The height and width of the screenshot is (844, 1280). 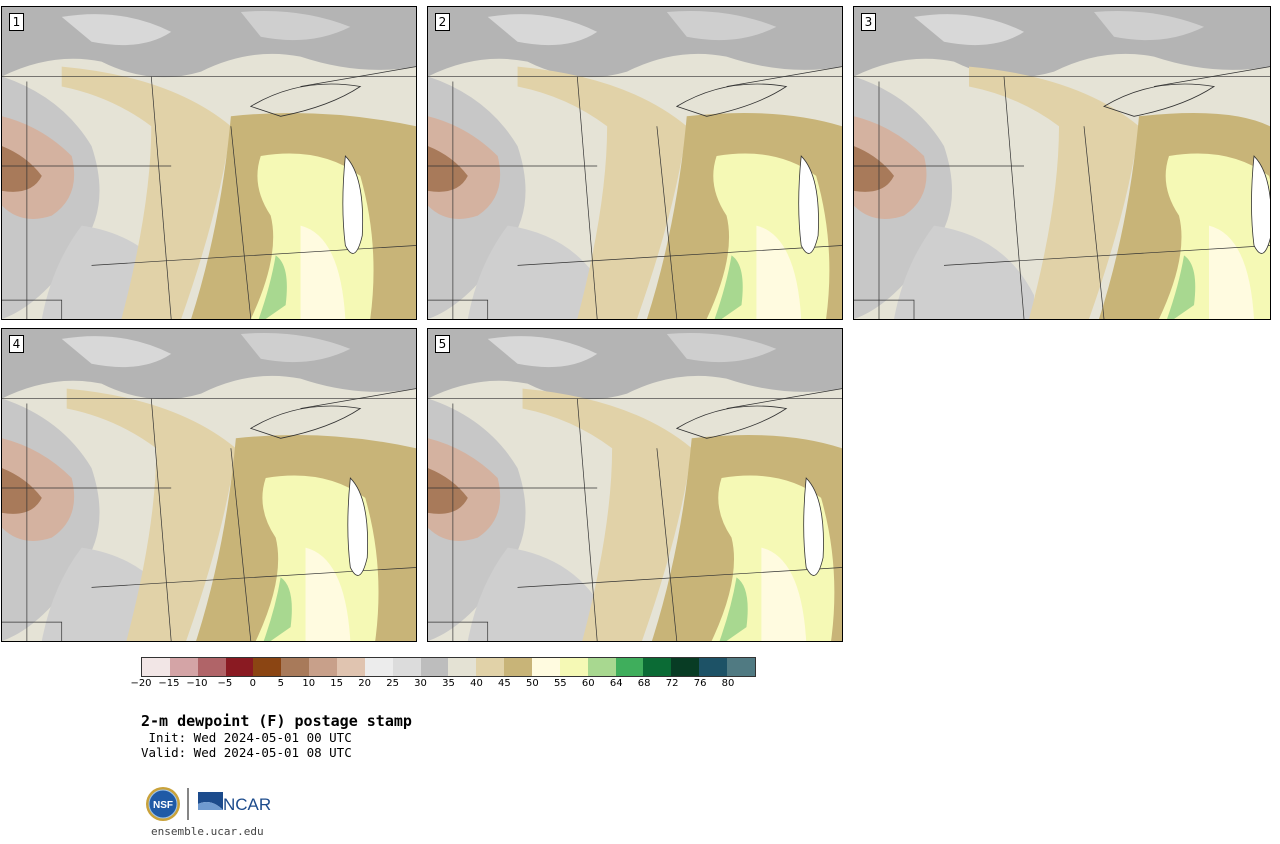 I want to click on member-label: 2, so click(x=442, y=22).